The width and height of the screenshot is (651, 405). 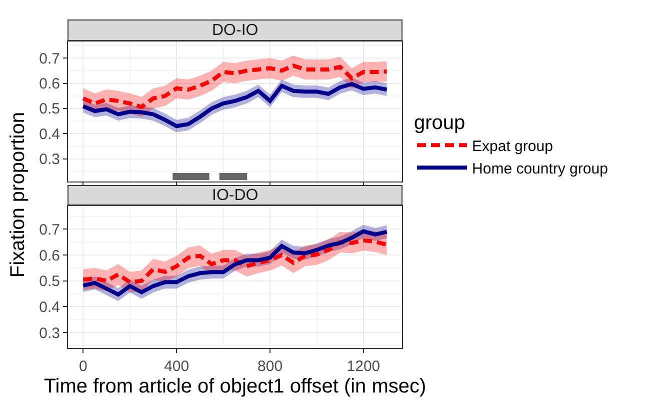 I want to click on x-axis-title: Time from article of object1 offset (in msec), so click(x=235, y=387).